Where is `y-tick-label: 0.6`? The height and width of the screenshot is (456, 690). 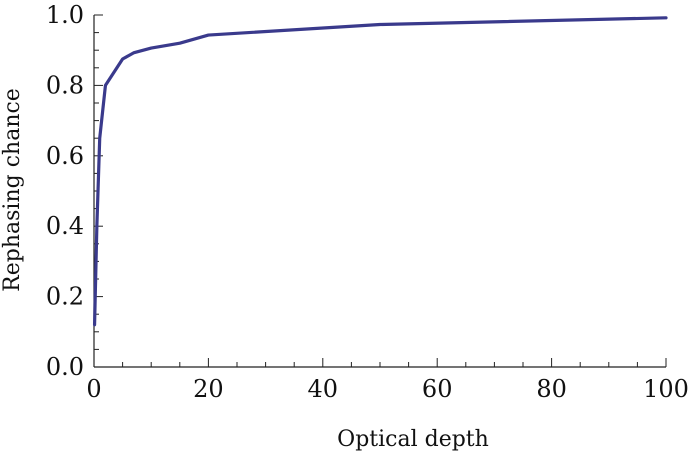 y-tick-label: 0.6 is located at coordinates (65, 156).